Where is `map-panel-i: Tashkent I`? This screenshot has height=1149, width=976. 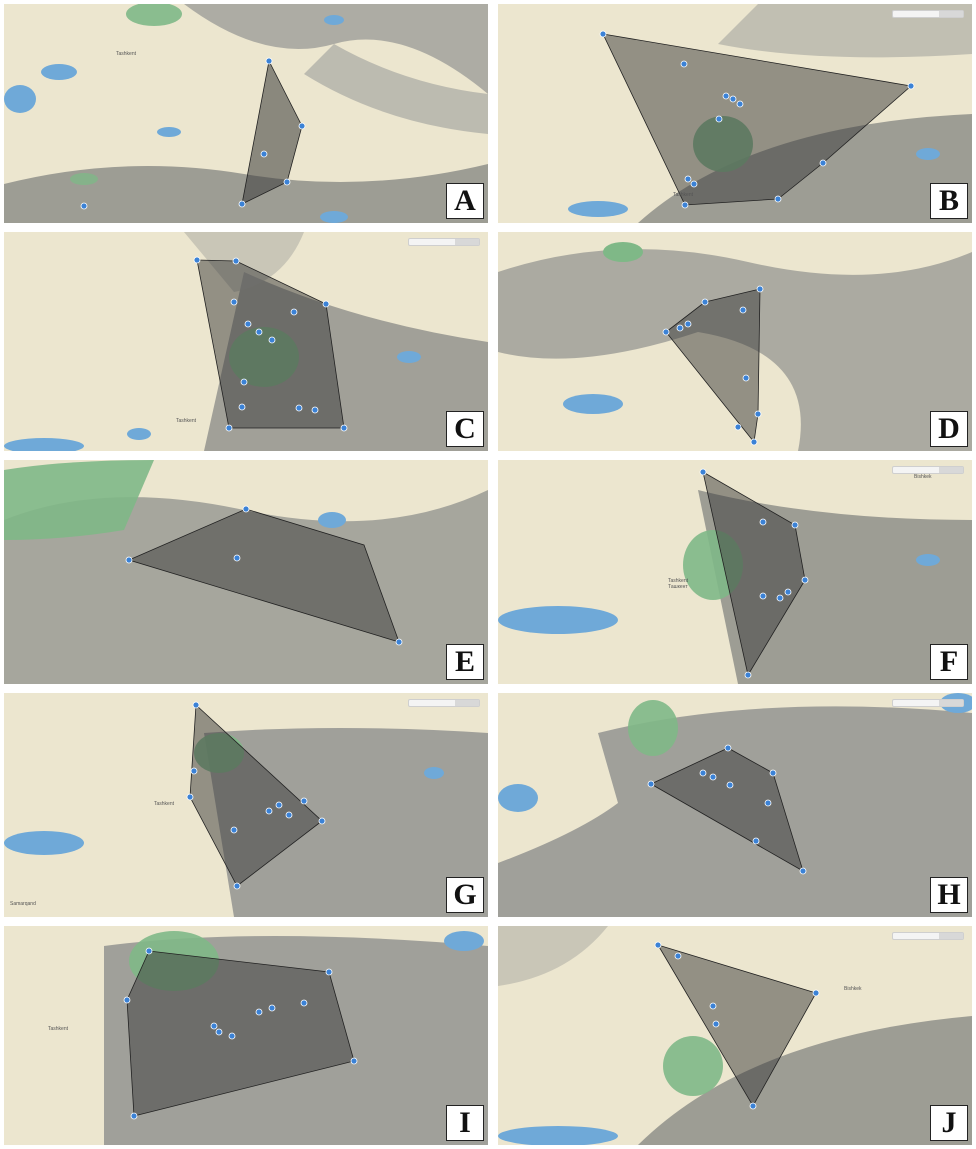
map-panel-i: Tashkent I is located at coordinates (246, 1035).